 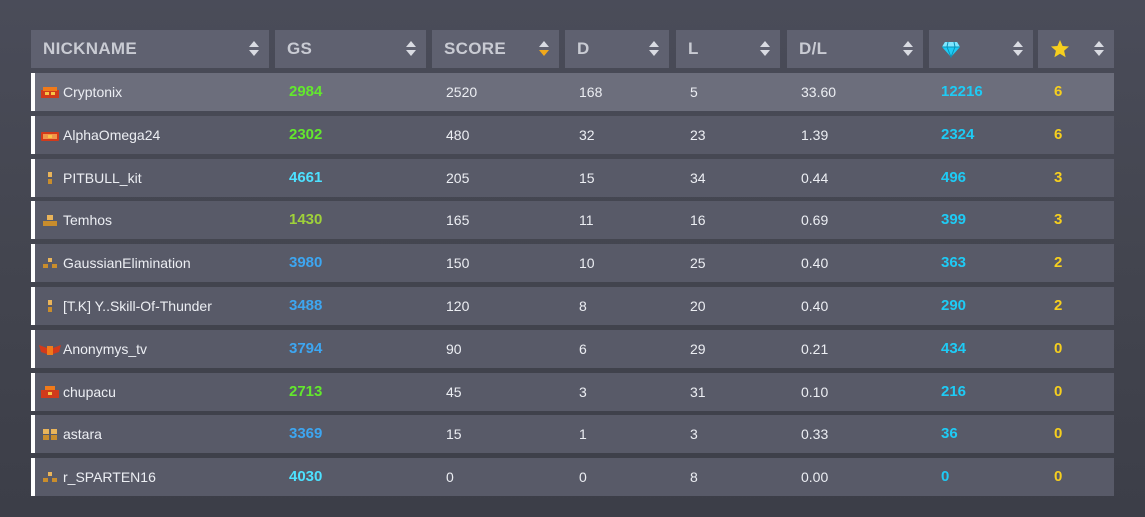 What do you see at coordinates (819, 92) in the screenshot?
I see `player-dl: 33.60` at bounding box center [819, 92].